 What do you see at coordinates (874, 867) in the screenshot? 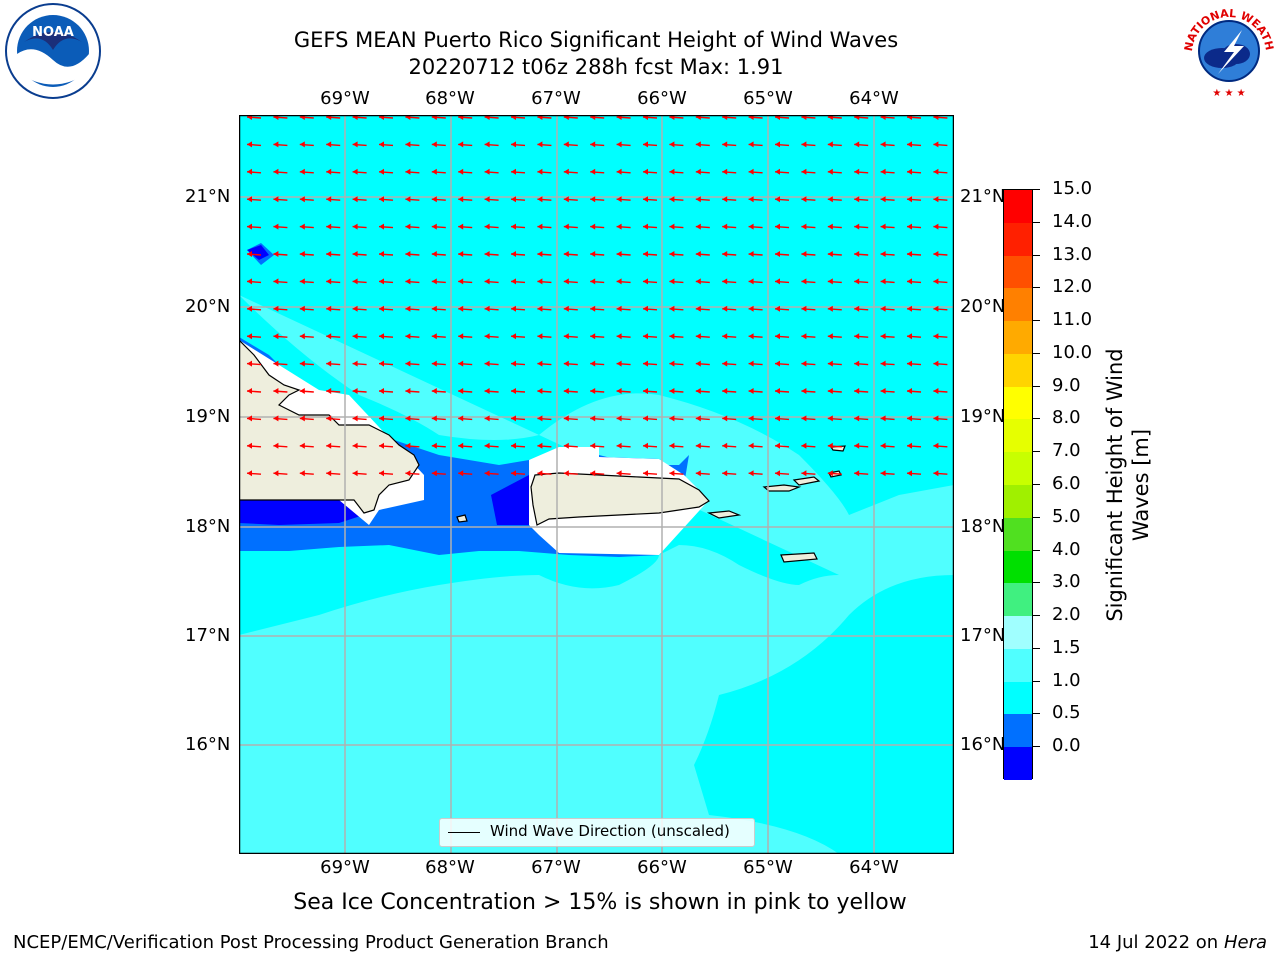
I see `lon-label-bottom: 64°W` at bounding box center [874, 867].